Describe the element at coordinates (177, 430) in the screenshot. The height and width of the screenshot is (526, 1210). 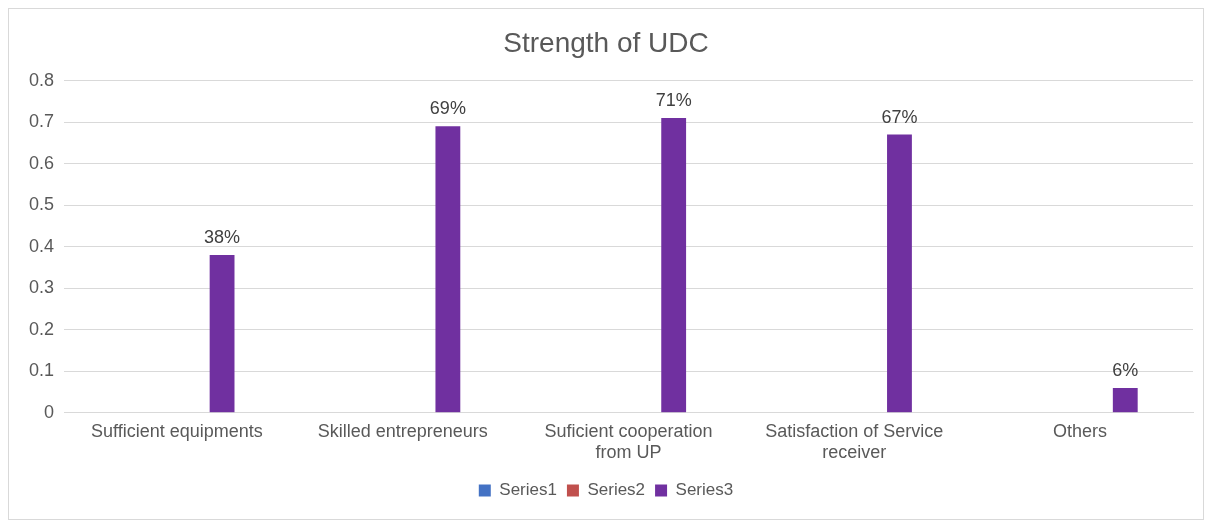
I see `x-tick-label: Sufficient equipments` at that location.